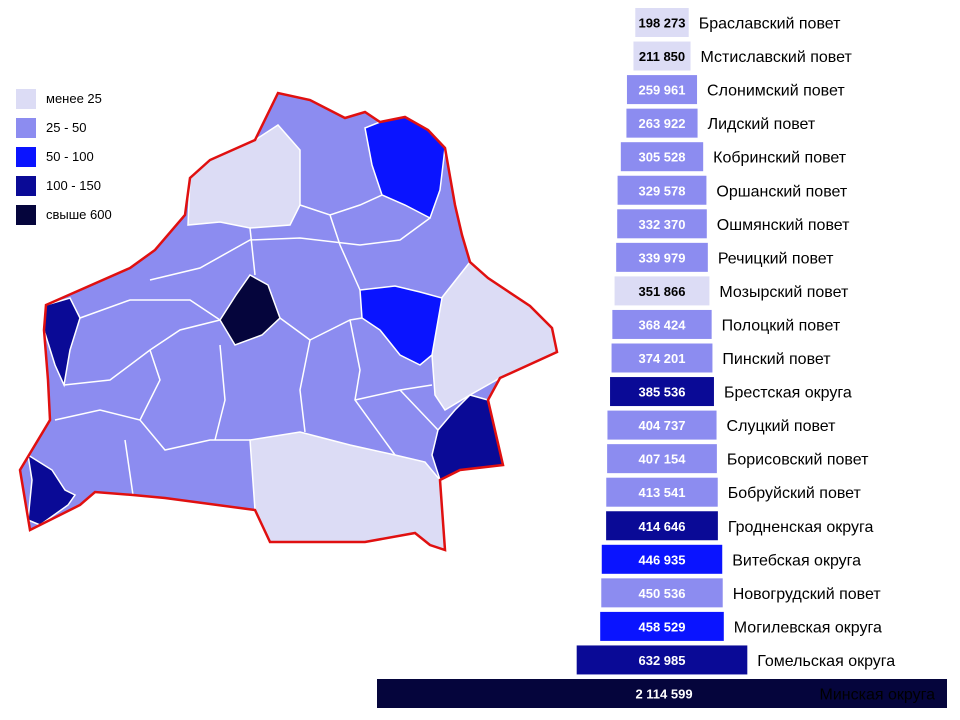 The image size is (960, 720). I want to click on legend-label: 100 - 150, so click(73, 185).